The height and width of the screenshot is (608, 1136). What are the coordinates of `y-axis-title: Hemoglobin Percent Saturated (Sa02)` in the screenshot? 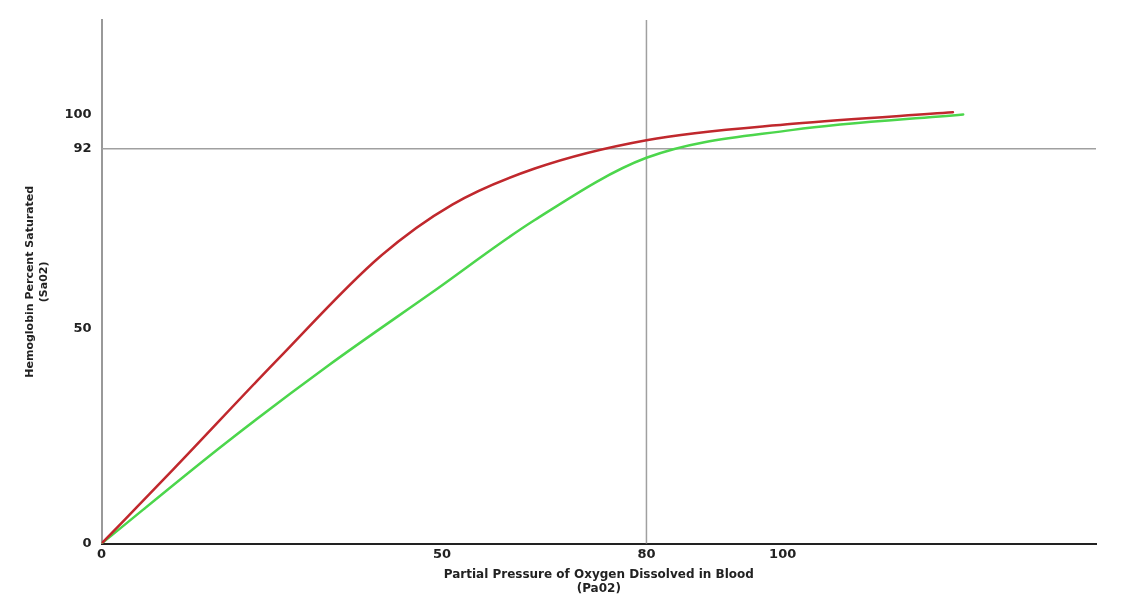 It's located at (36, 281).